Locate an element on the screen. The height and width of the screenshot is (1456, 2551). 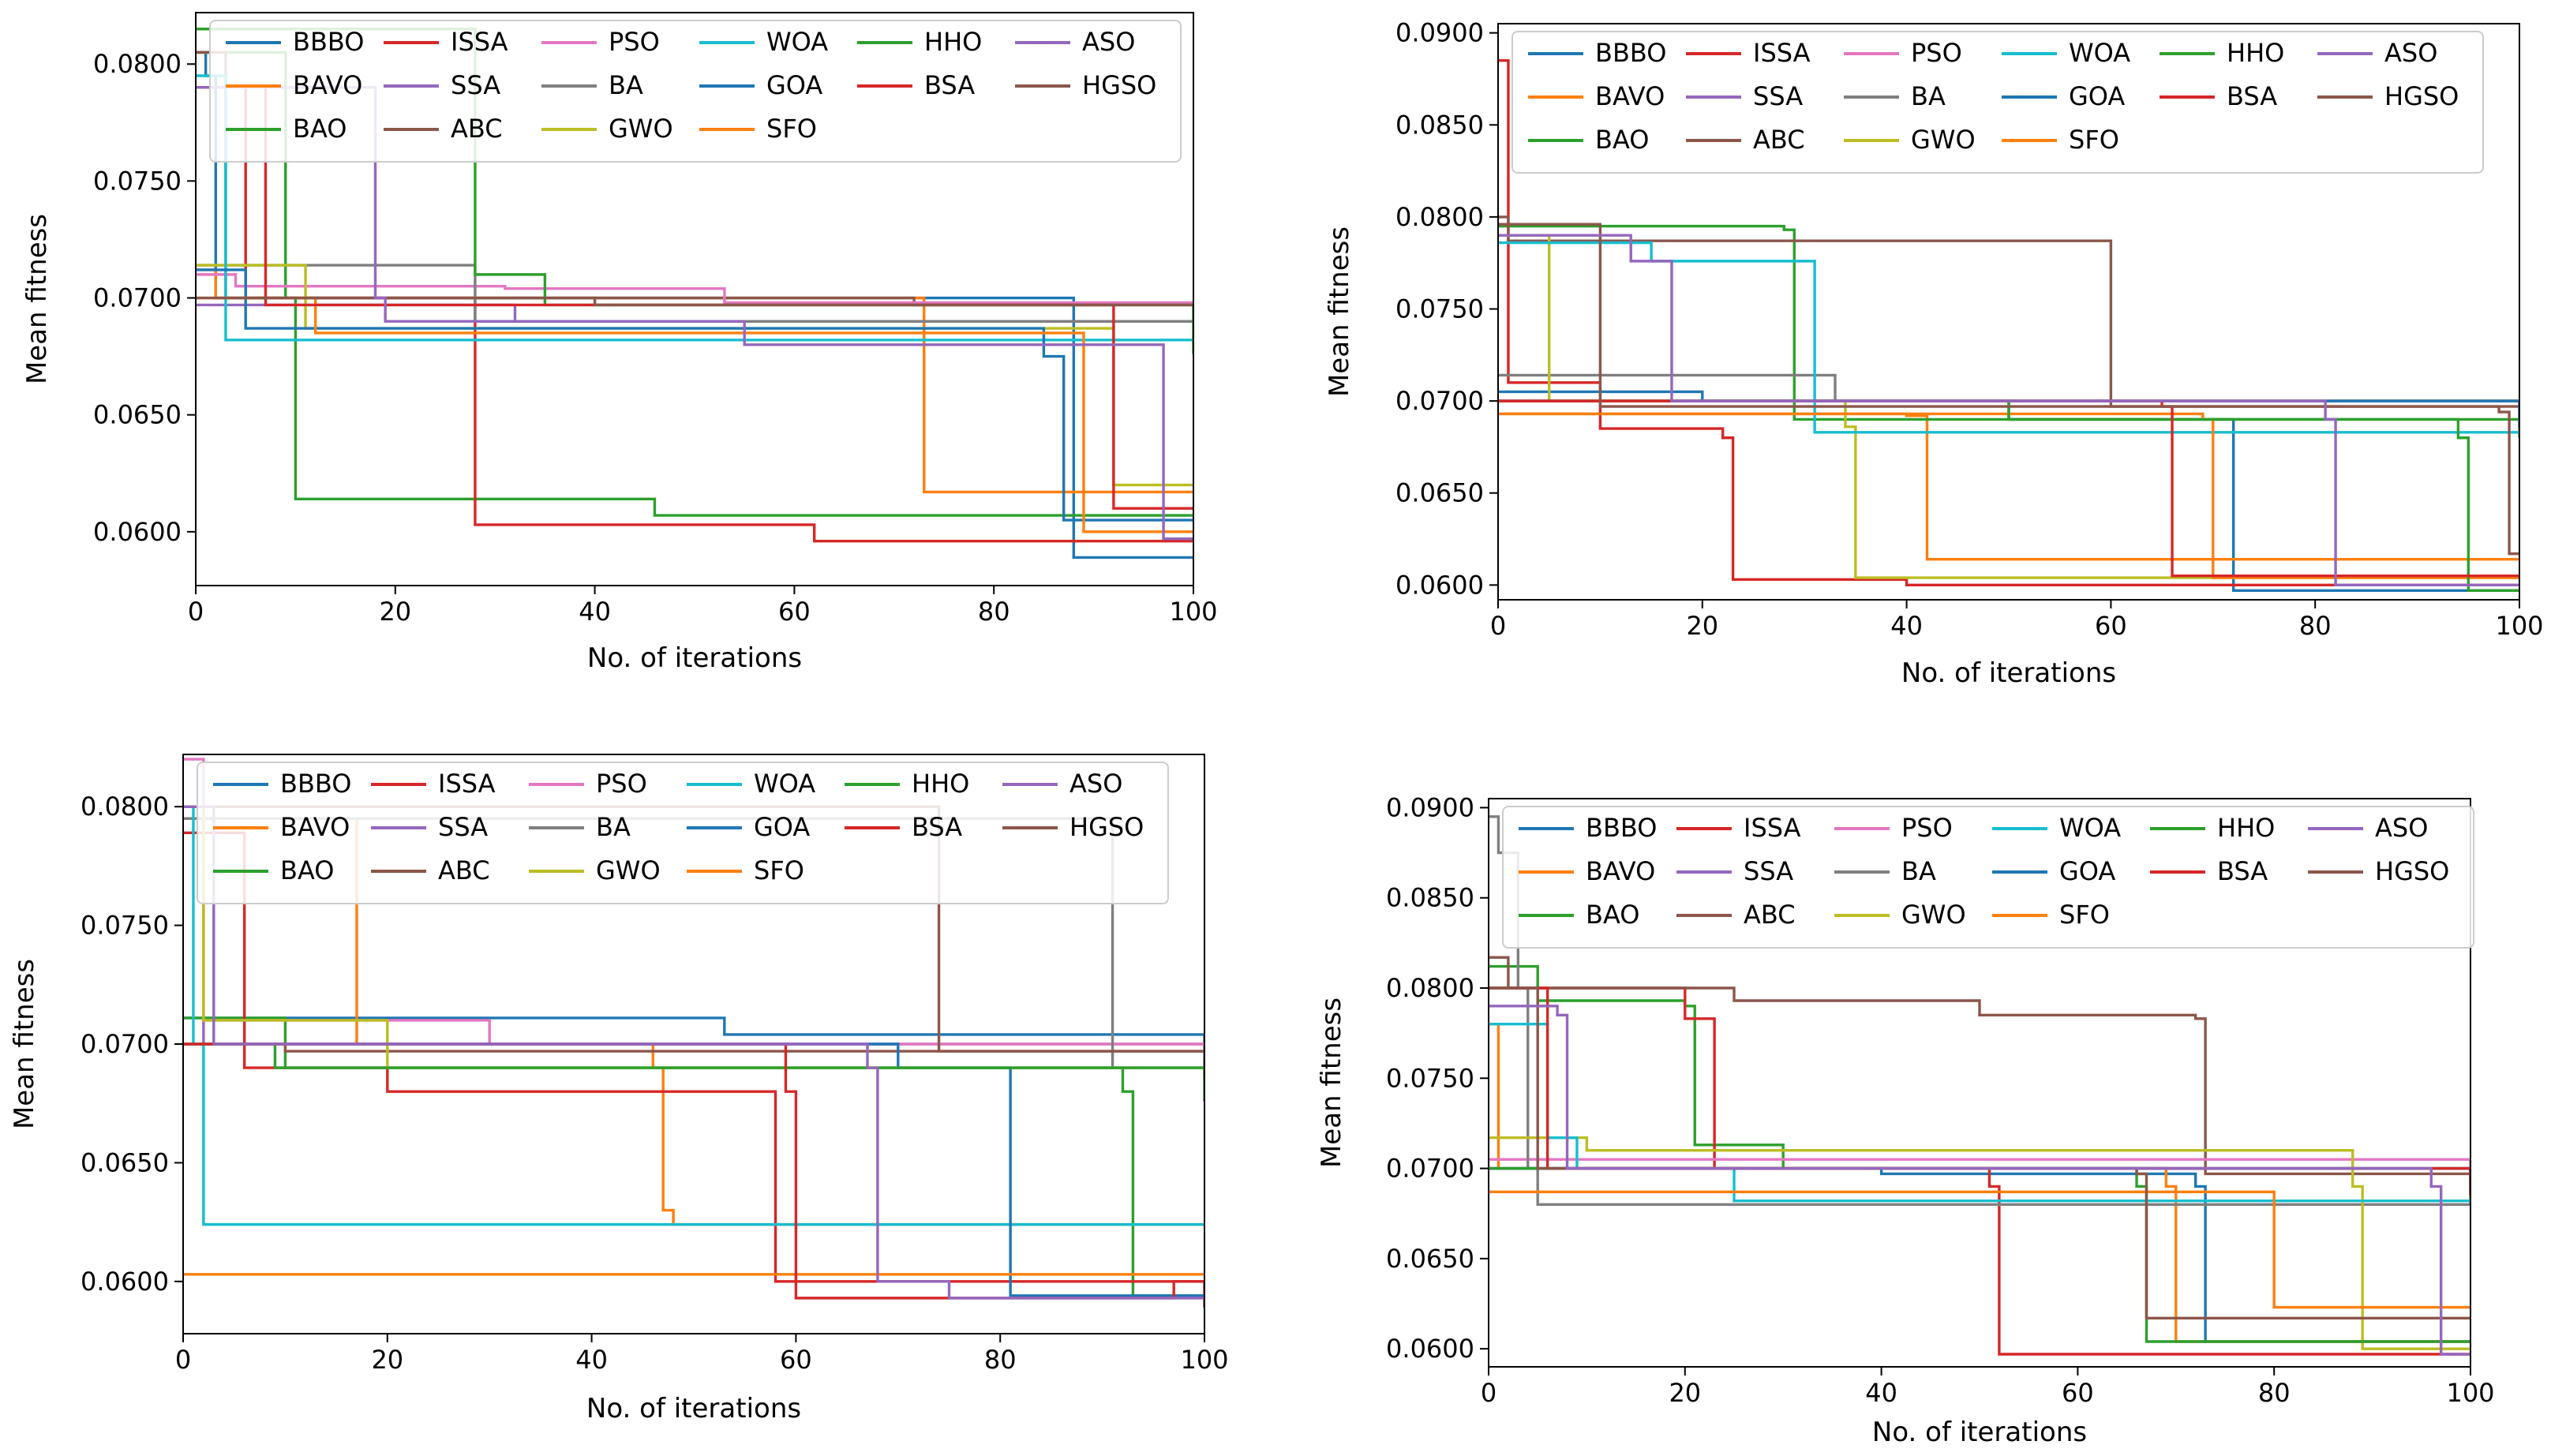
c1-ytick-label-3: 0.0750 is located at coordinates (1439, 309).